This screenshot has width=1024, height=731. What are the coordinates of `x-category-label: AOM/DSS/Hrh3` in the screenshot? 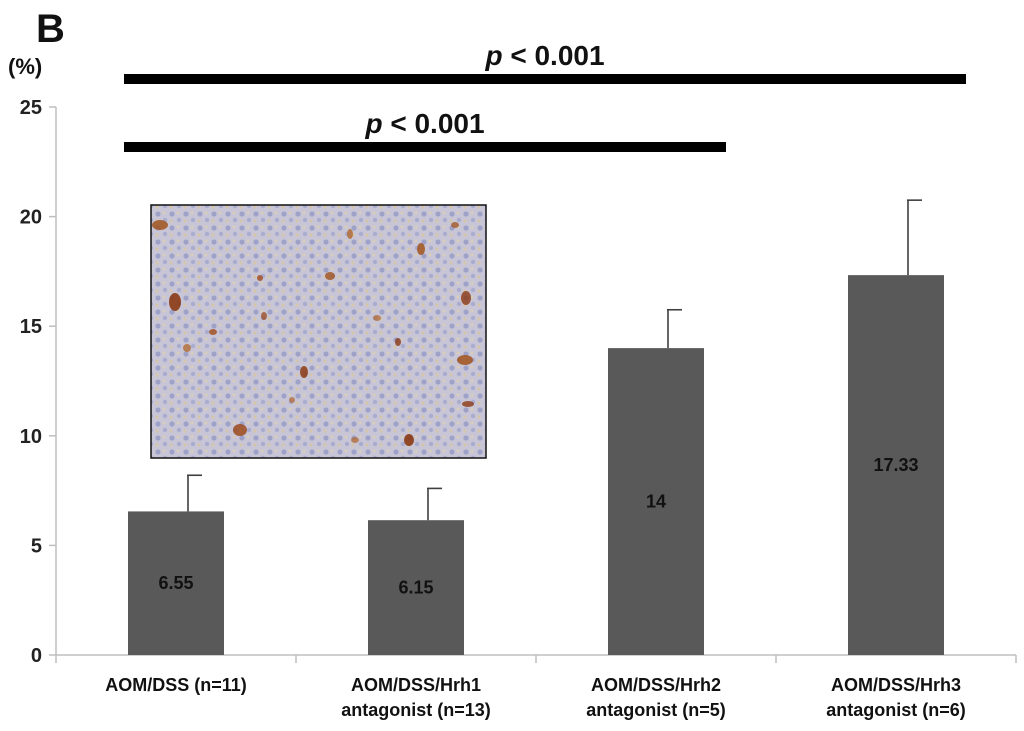 It's located at (896, 685).